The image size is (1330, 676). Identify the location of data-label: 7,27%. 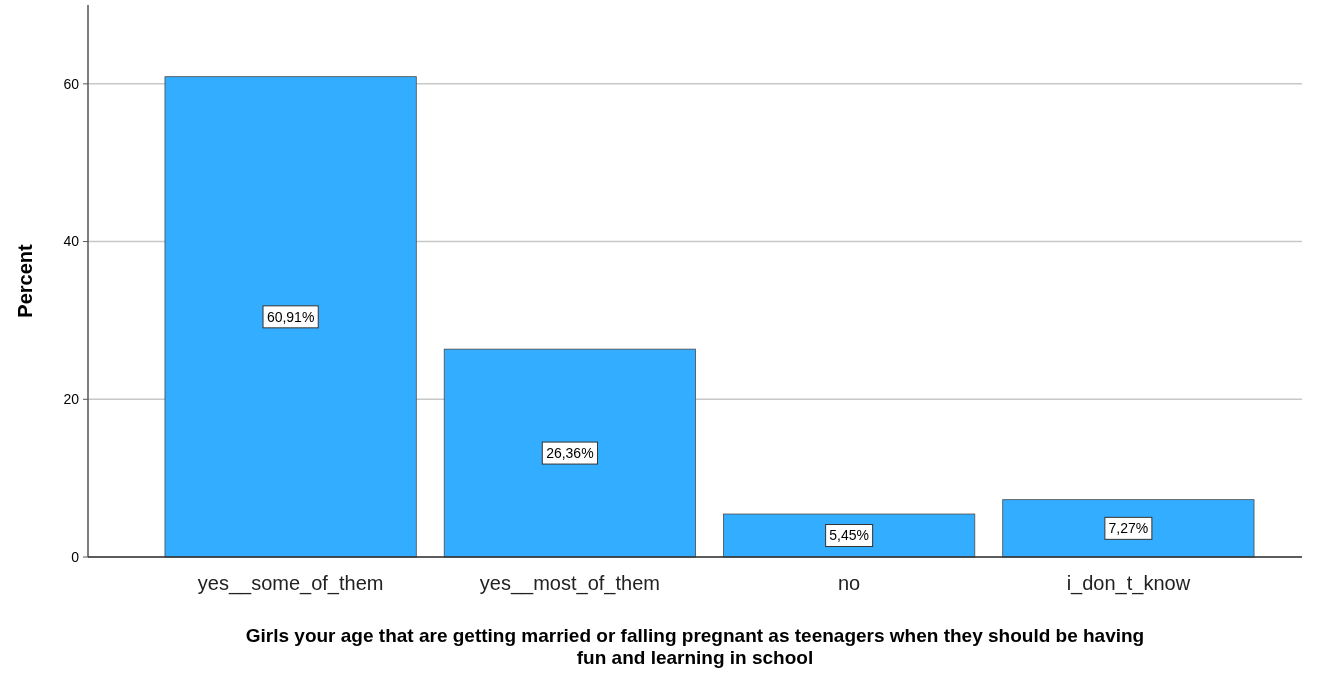
(1128, 528).